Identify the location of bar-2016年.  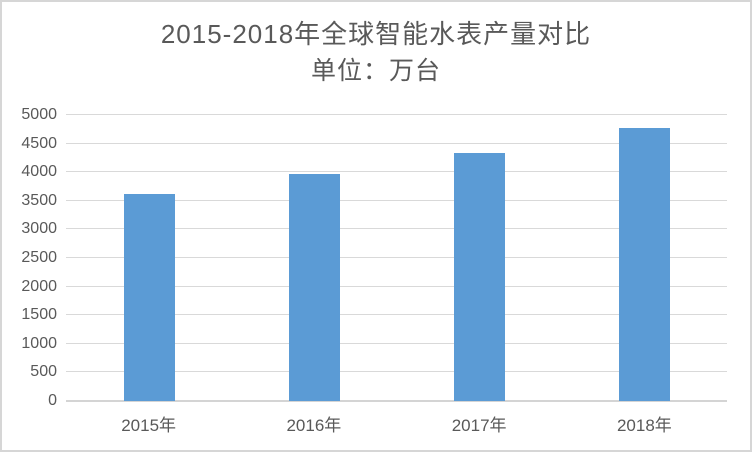
(314, 287).